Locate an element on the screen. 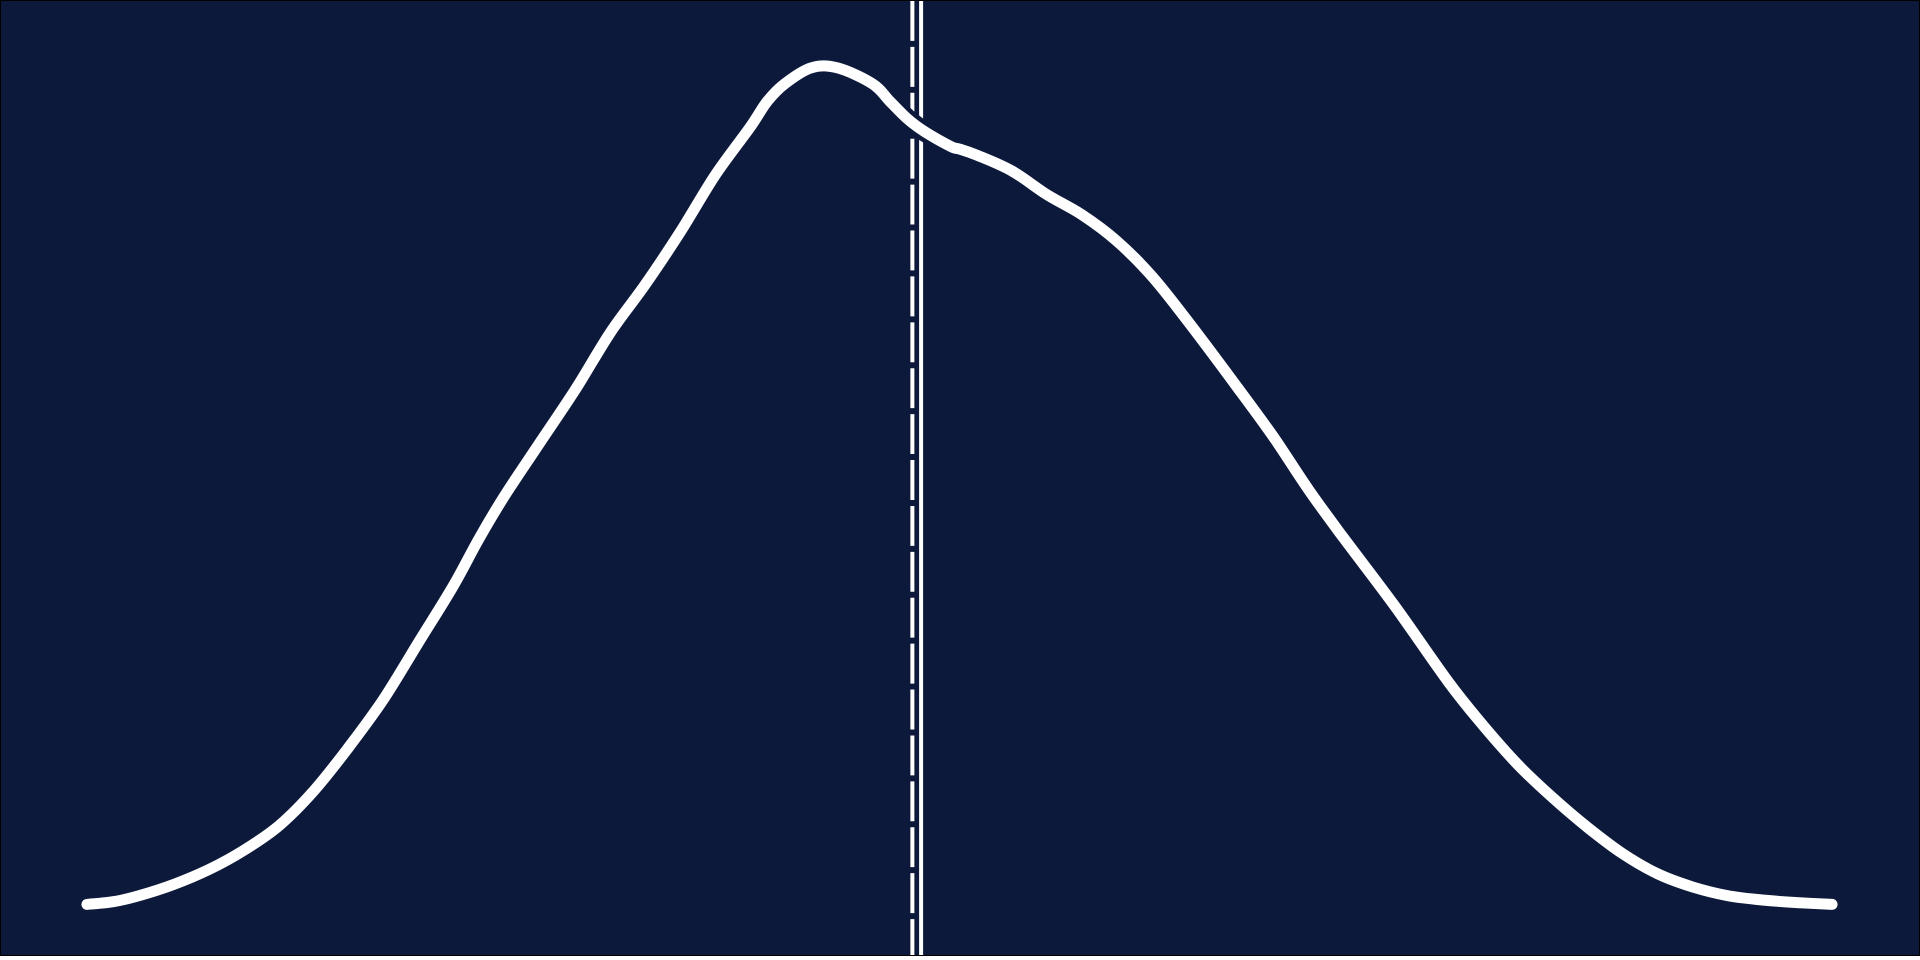 This screenshot has height=960, width=1920. reference-lines is located at coordinates (917, 478).